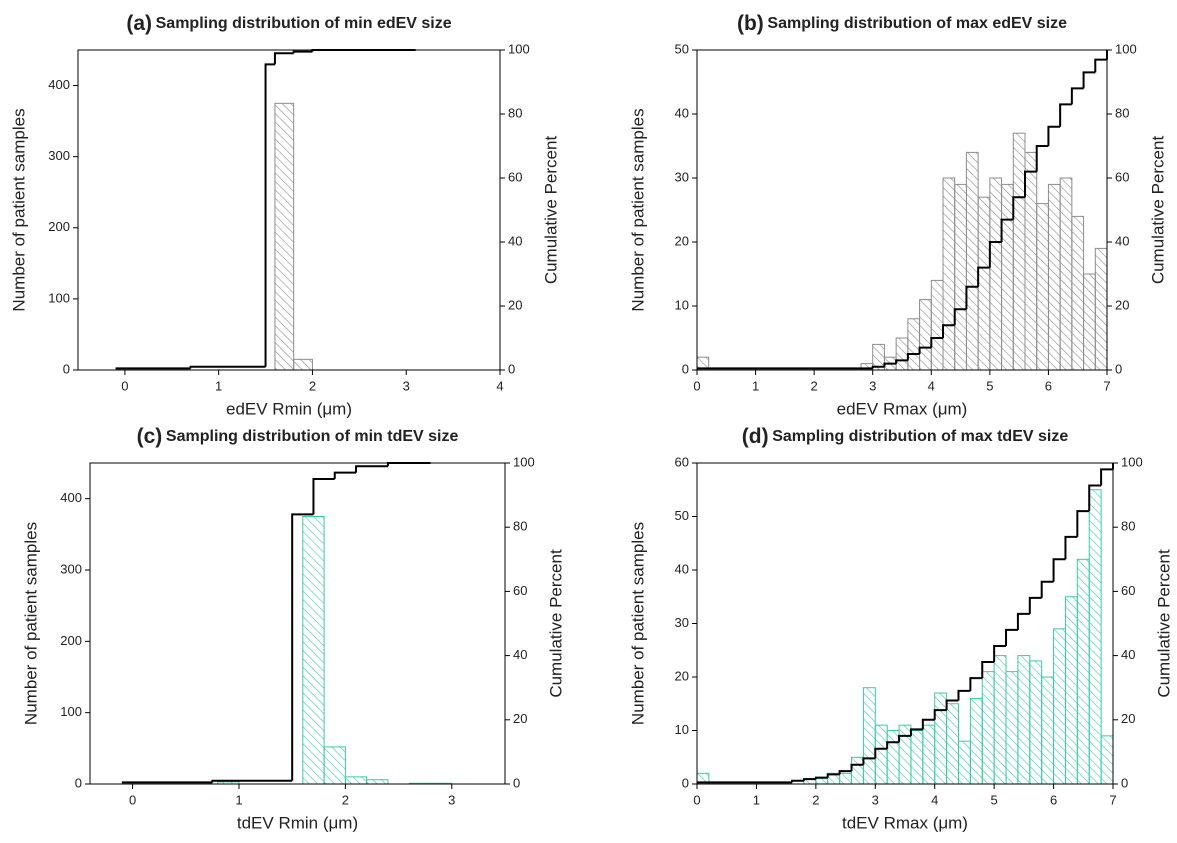  Describe the element at coordinates (682, 461) in the screenshot. I see `y-tick-label: 60` at that location.